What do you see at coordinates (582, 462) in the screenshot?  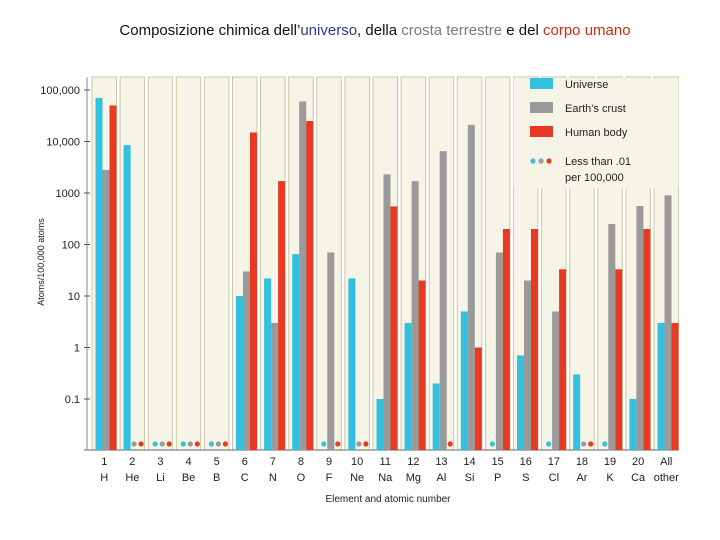 I see `x-tick-number: 18` at bounding box center [582, 462].